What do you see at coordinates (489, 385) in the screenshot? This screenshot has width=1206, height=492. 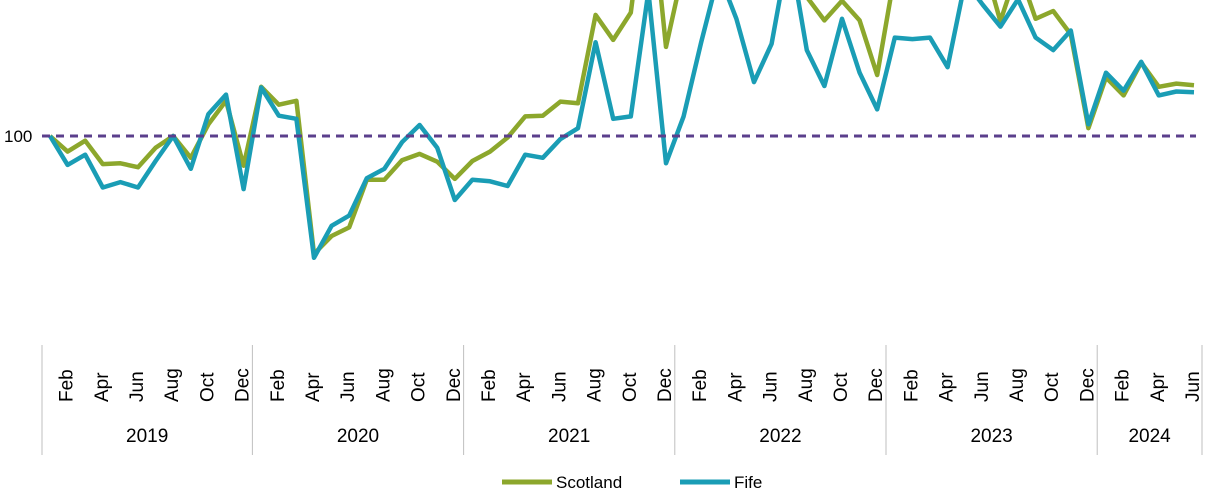 I see `x-tick-label-feb-2021: Feb` at bounding box center [489, 385].